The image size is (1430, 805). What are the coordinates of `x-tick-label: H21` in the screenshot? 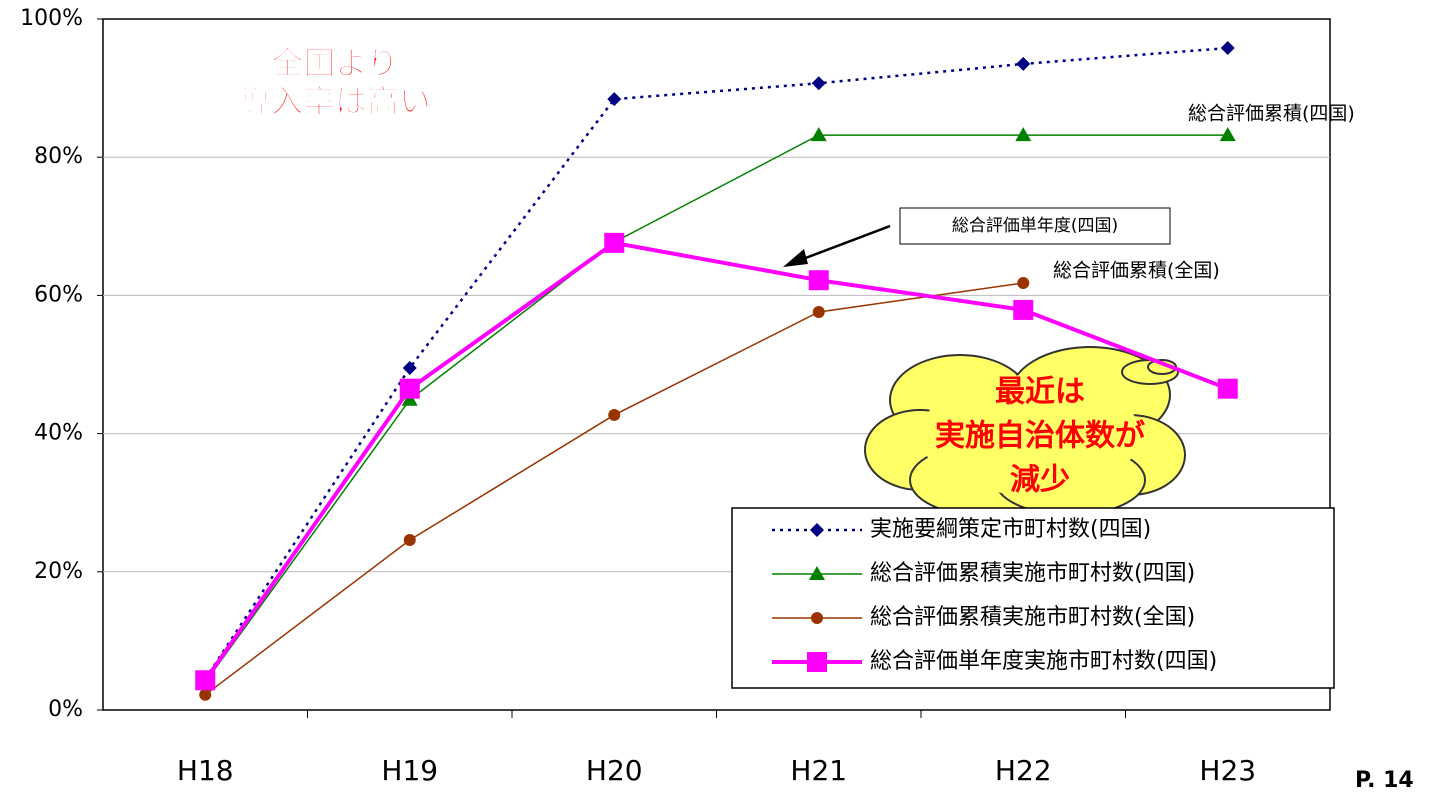 It's located at (818, 770).